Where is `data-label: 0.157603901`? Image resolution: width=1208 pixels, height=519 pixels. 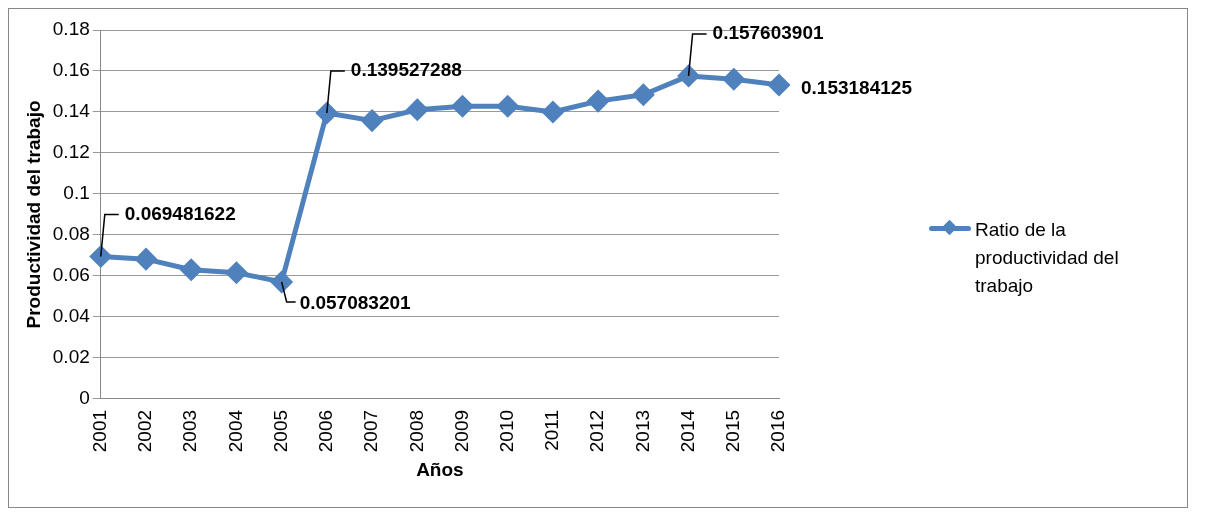
data-label: 0.157603901 is located at coordinates (768, 33).